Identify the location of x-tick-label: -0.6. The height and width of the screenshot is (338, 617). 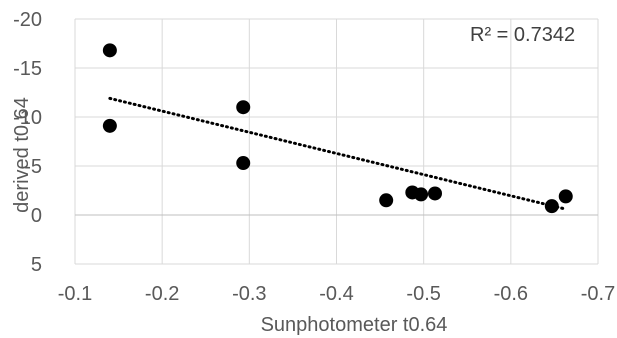
(511, 294).